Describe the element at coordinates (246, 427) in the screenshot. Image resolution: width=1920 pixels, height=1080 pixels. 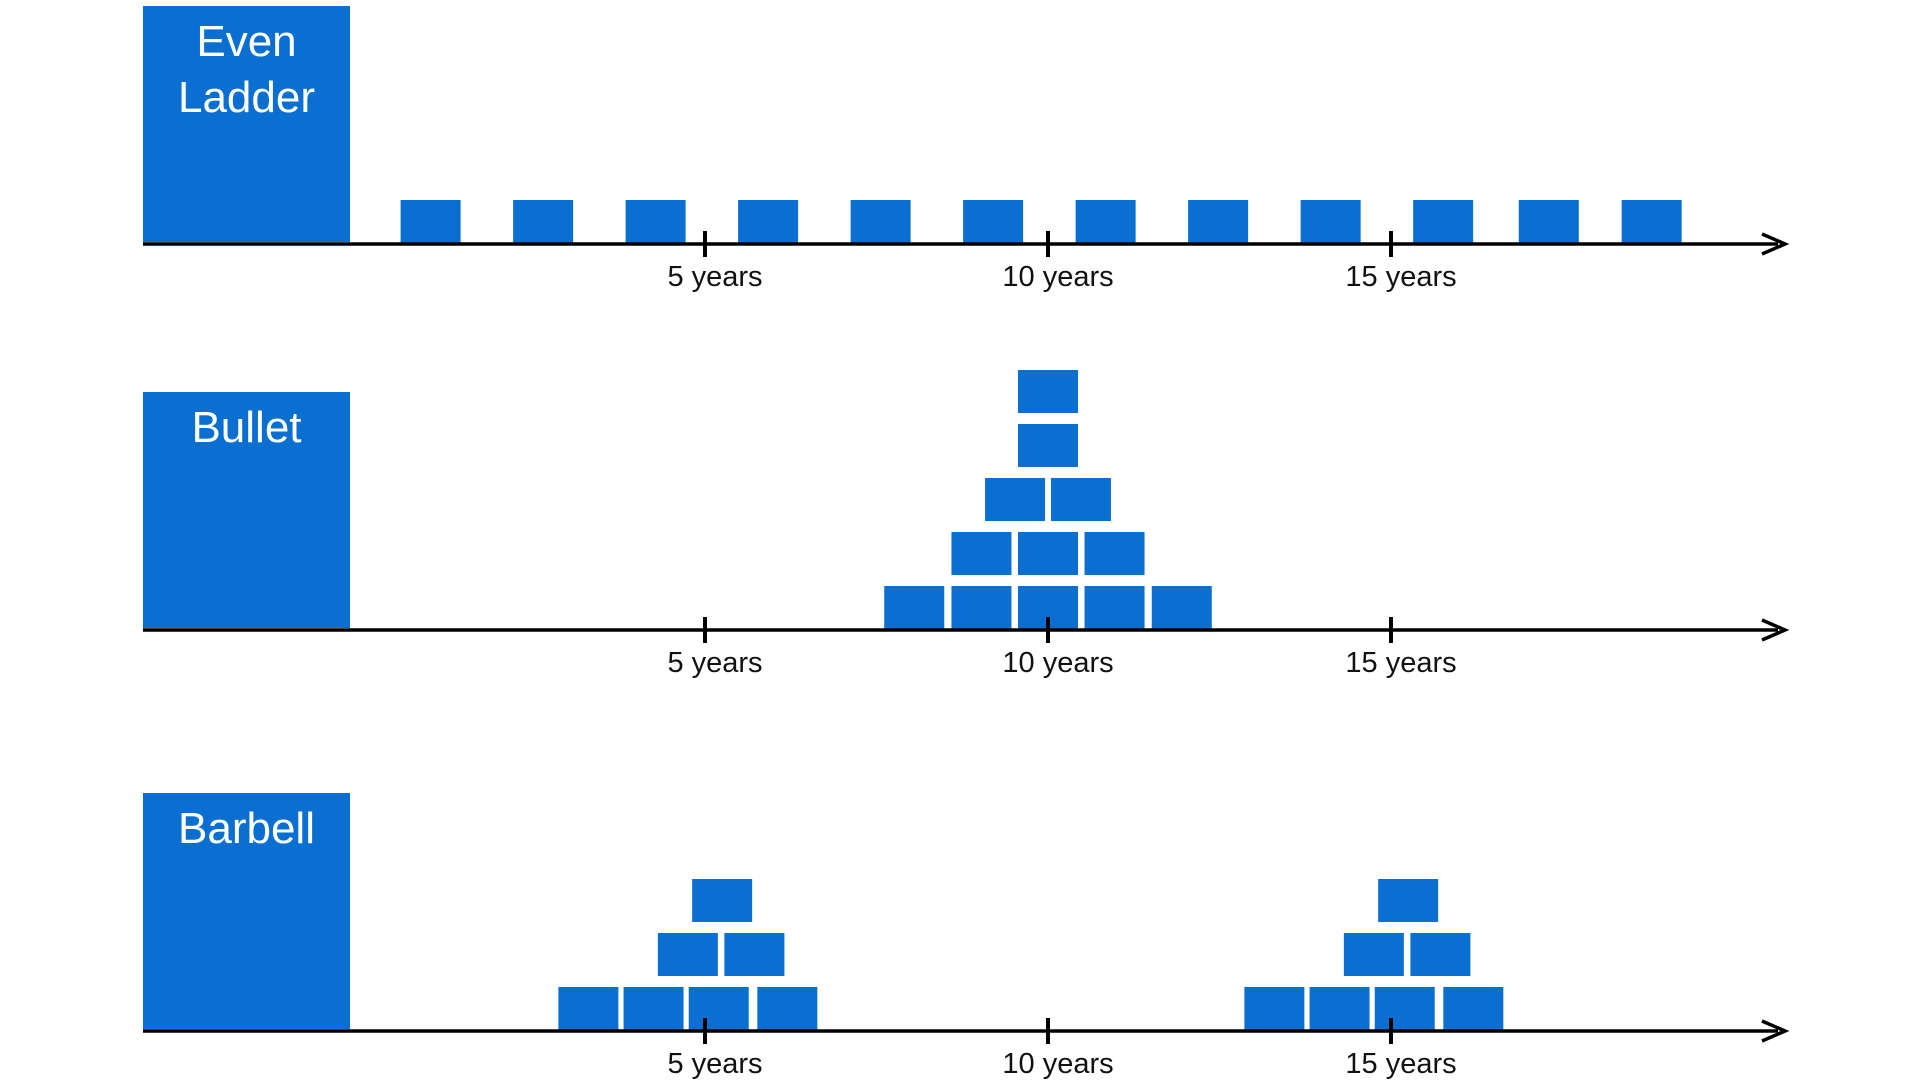
I see `panel-label-line: Bullet` at that location.